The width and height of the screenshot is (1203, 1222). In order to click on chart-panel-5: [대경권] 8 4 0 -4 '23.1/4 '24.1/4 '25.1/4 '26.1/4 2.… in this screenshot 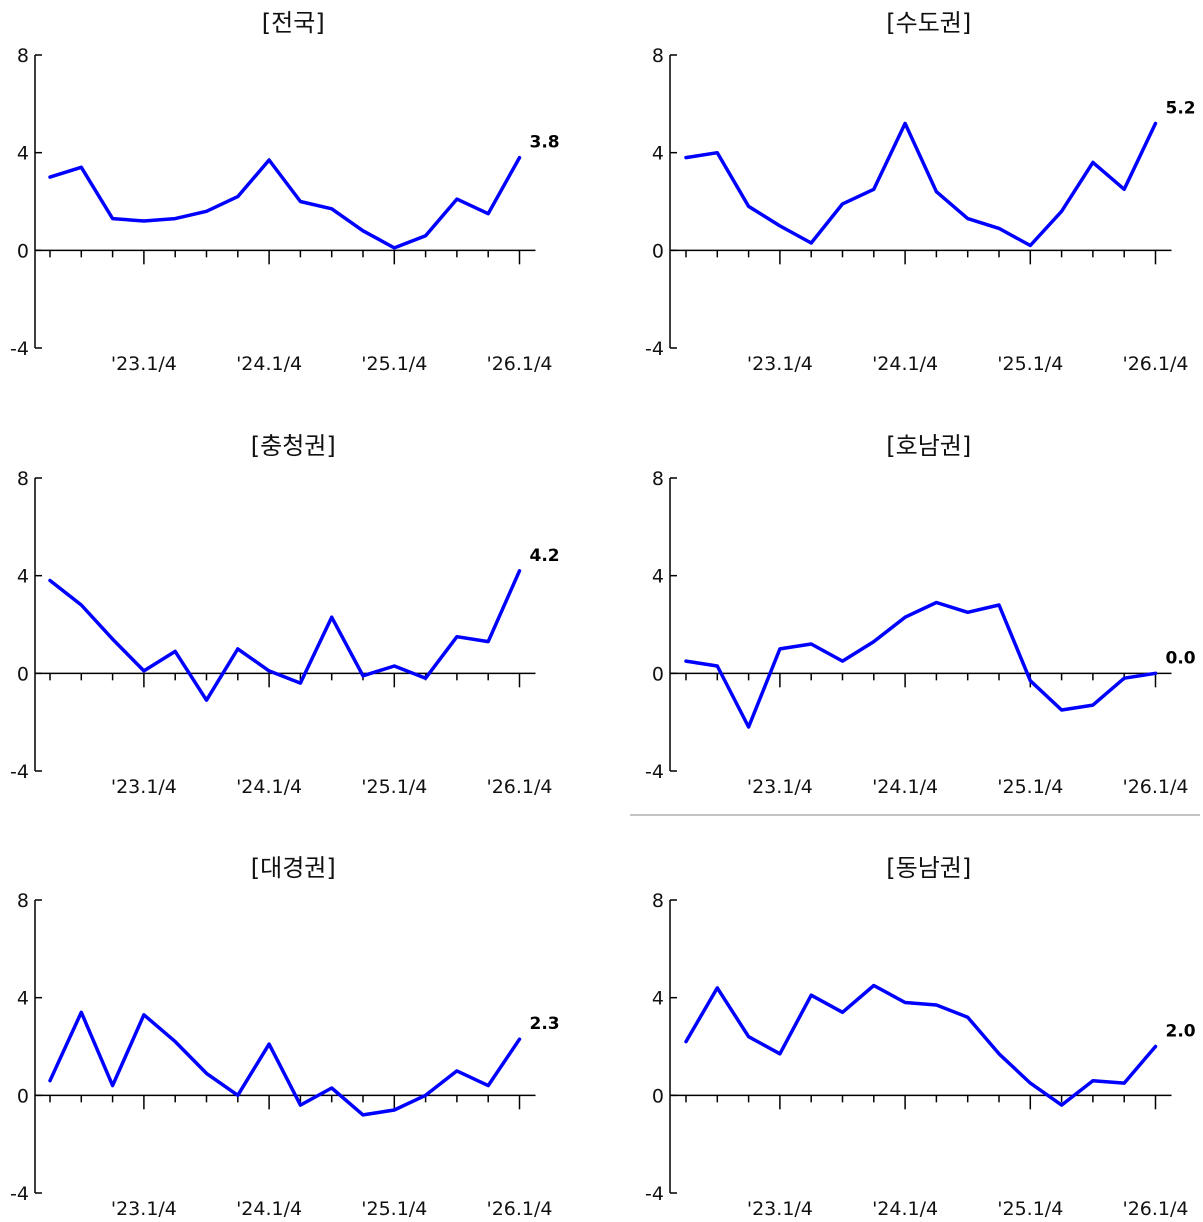, I will do `click(285, 1037)`.